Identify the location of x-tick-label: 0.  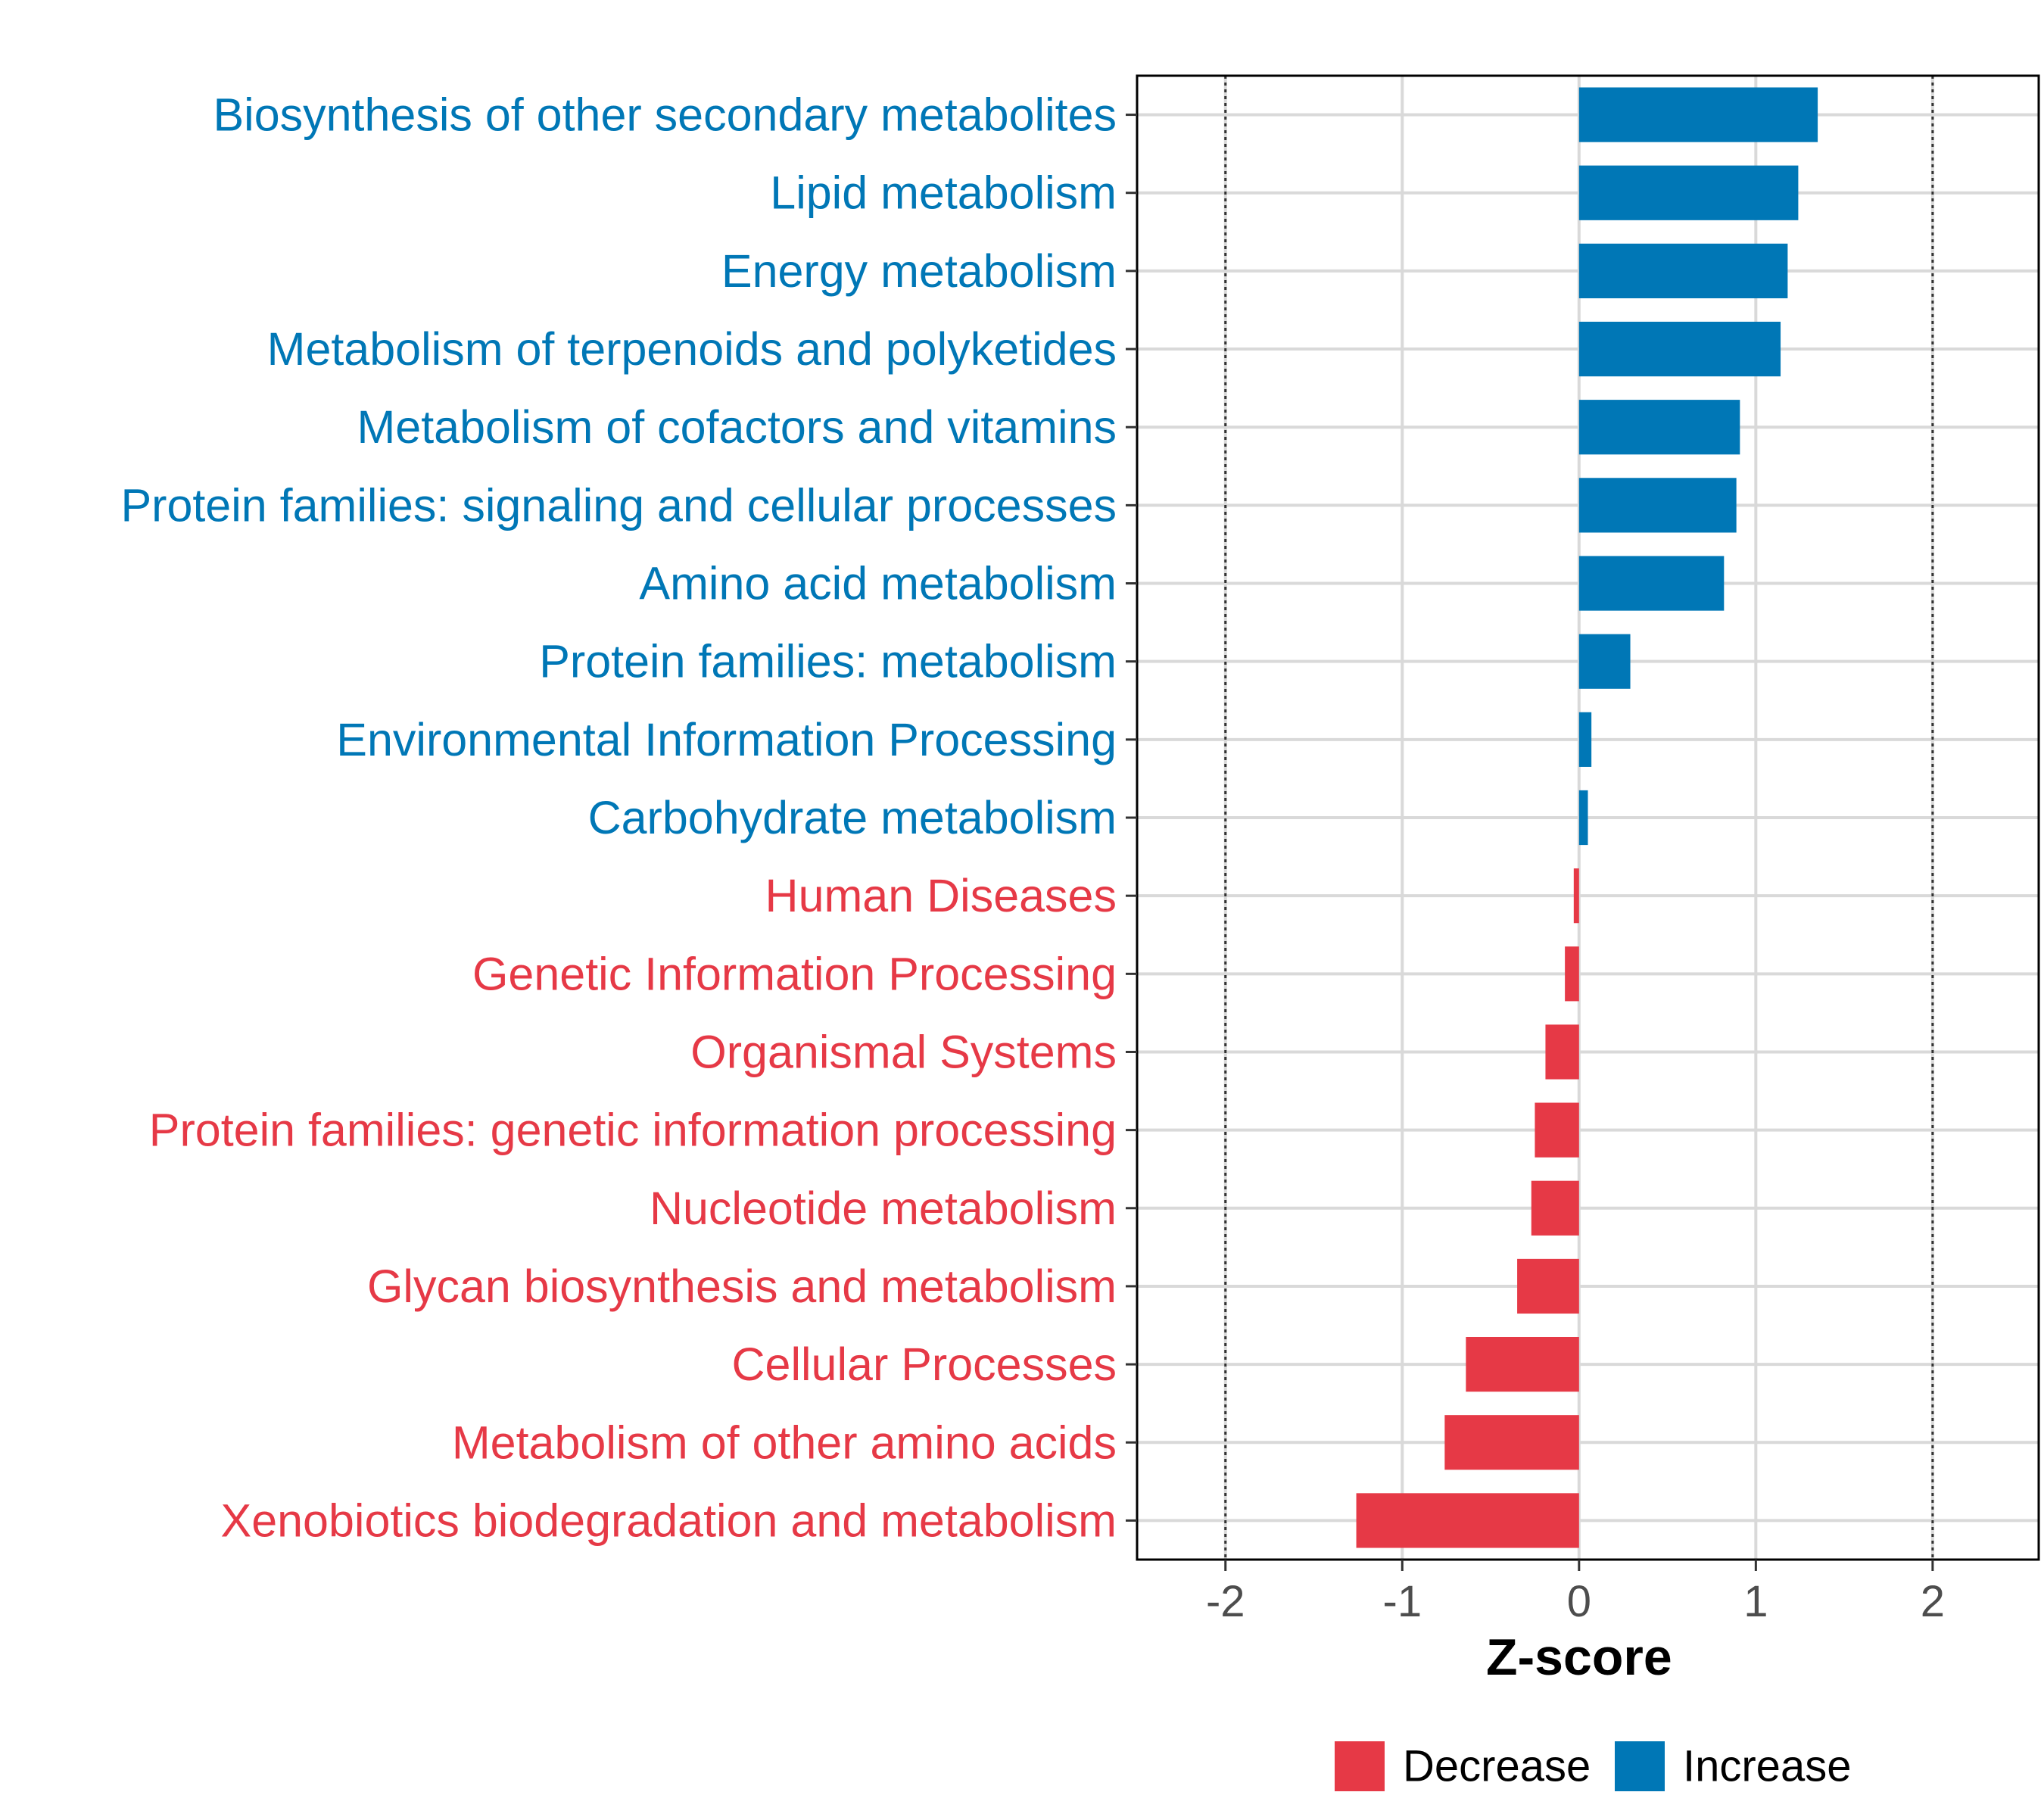
(1579, 1601).